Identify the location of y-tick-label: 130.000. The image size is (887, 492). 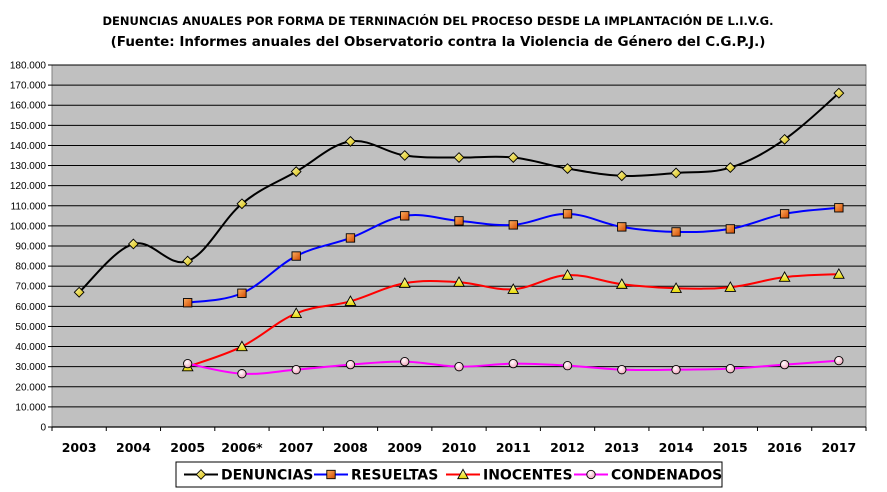
(28, 166).